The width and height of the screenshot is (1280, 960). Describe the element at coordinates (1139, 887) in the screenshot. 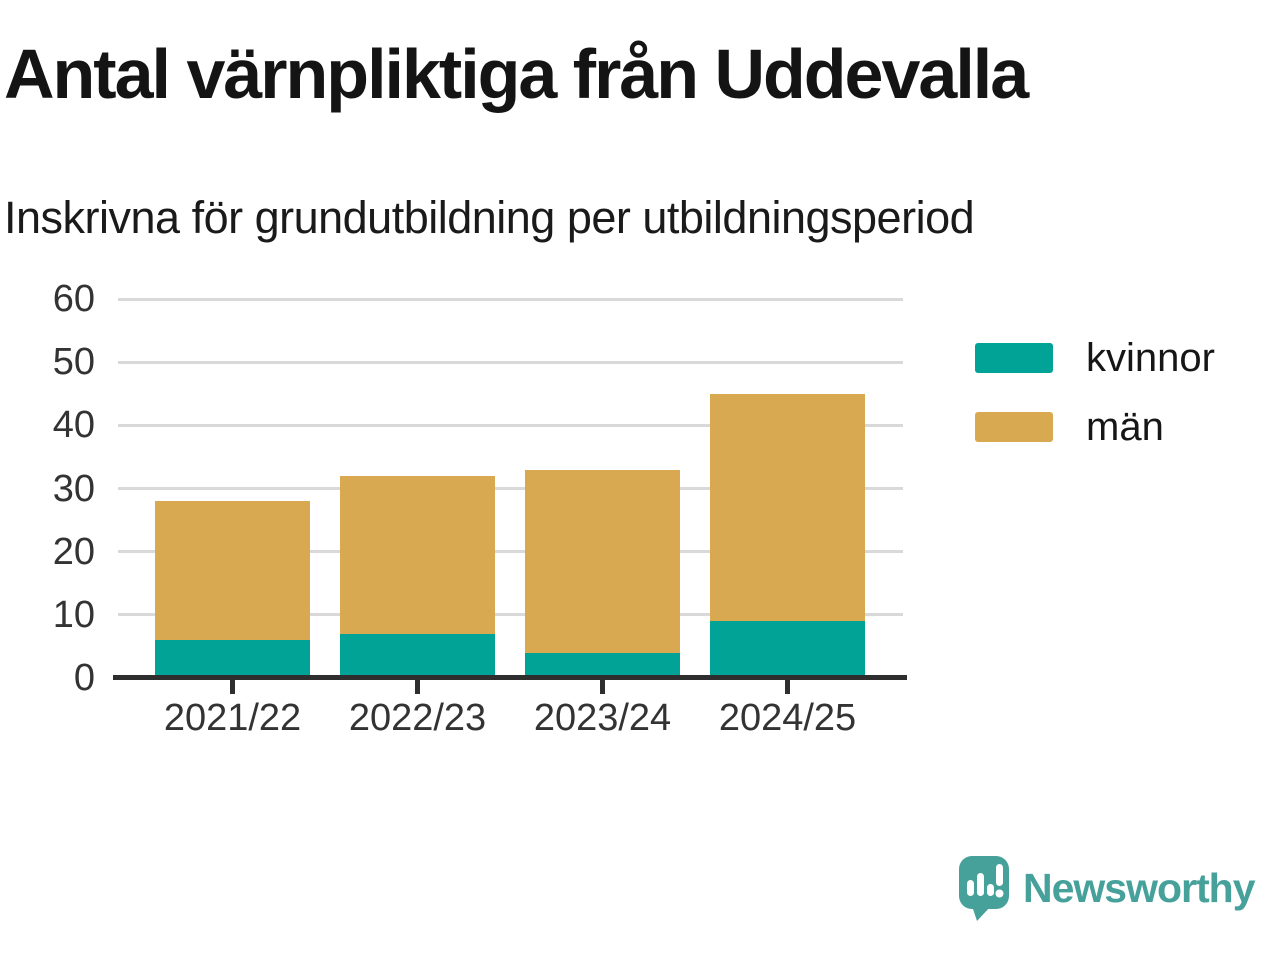

I see `logo-text: Newsworthy` at that location.